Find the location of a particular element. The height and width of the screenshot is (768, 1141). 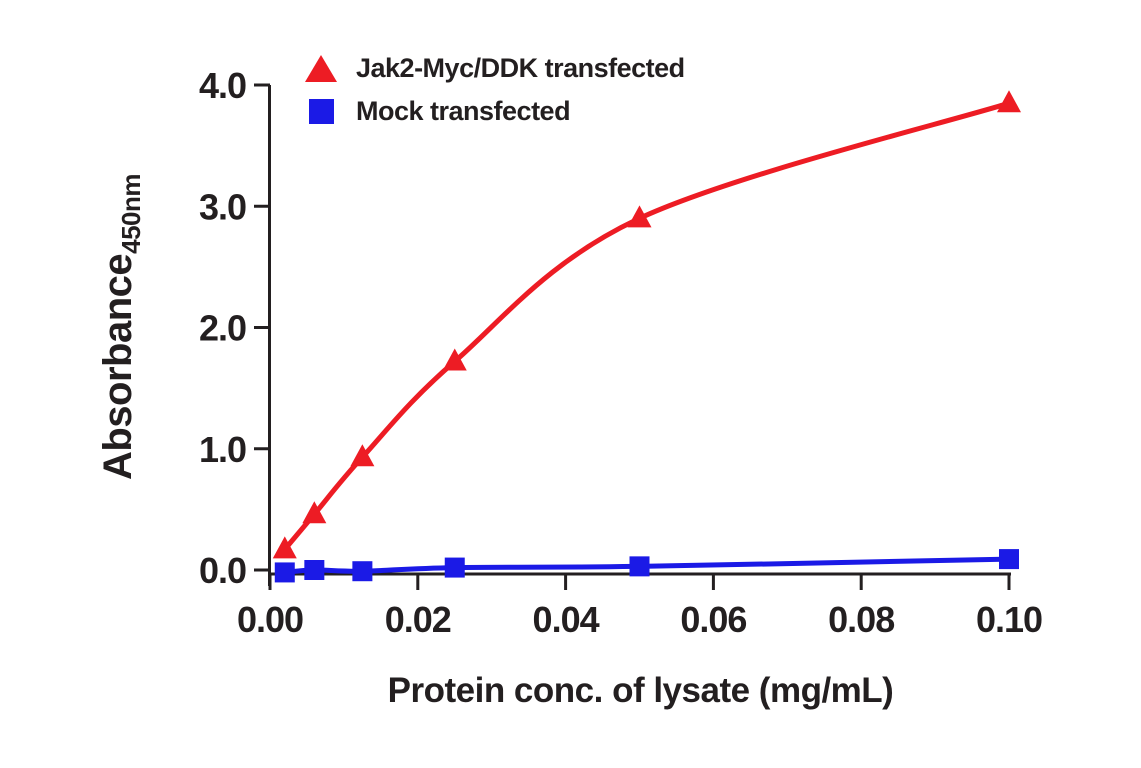

x-tick-label: 0.06 is located at coordinates (713, 619).